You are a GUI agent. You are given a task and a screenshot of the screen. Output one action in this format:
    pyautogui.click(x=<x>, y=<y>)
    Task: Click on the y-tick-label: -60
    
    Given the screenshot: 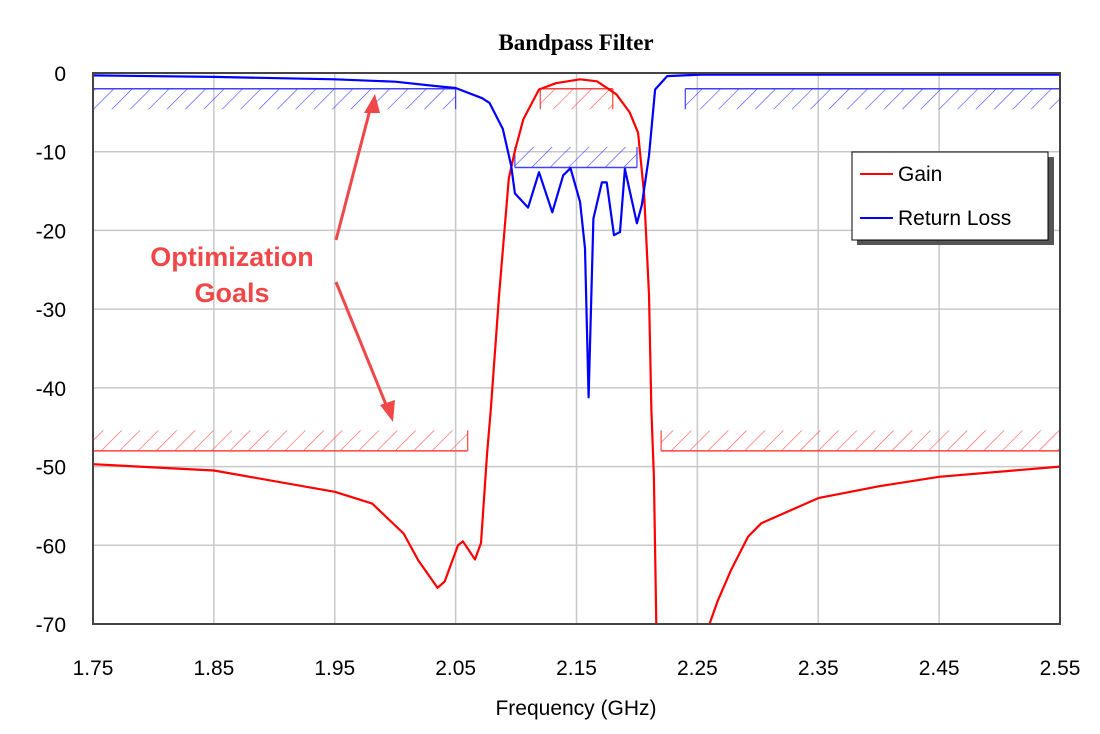 What is the action you would take?
    pyautogui.click(x=51, y=546)
    